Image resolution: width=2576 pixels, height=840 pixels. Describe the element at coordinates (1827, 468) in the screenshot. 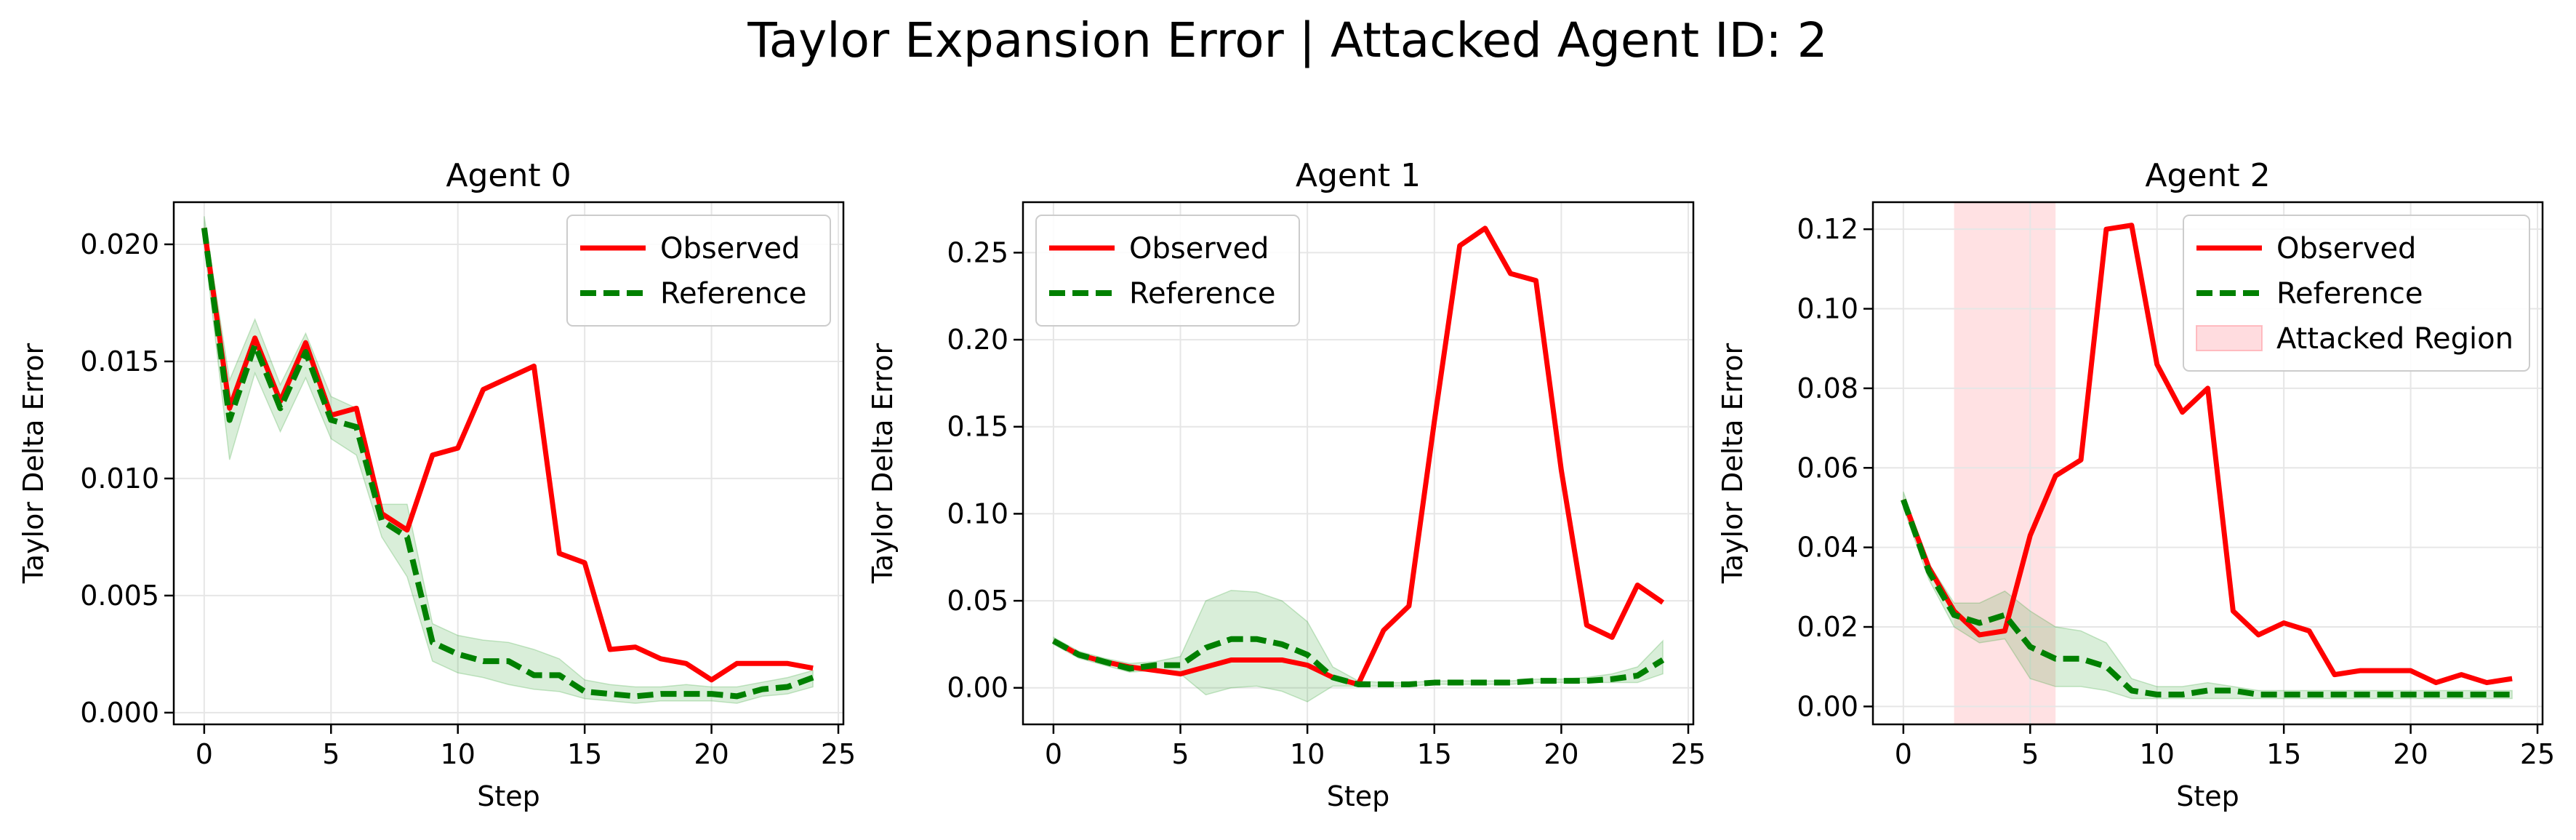

I see `y-tick-label: 0.06` at that location.